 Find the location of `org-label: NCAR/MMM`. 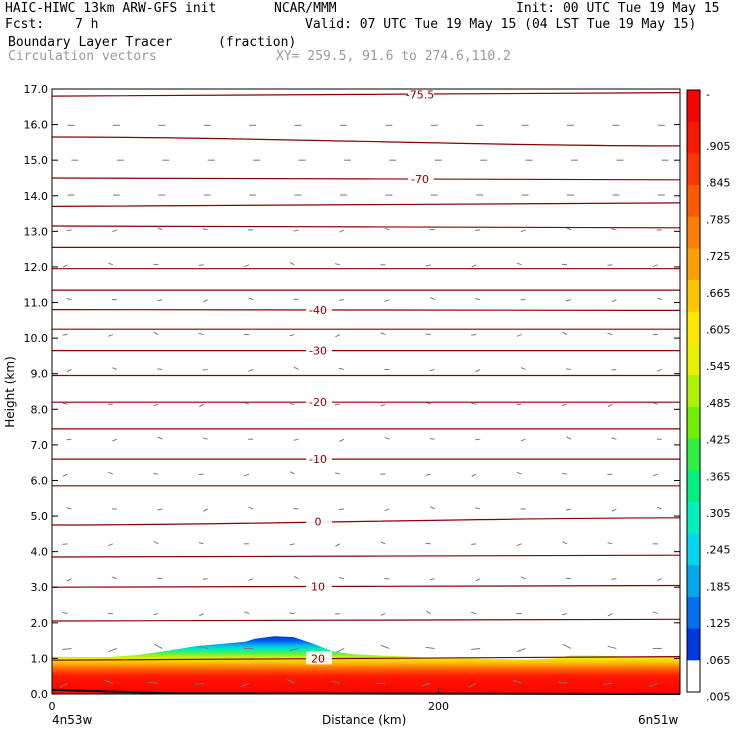

org-label: NCAR/MMM is located at coordinates (305, 8).